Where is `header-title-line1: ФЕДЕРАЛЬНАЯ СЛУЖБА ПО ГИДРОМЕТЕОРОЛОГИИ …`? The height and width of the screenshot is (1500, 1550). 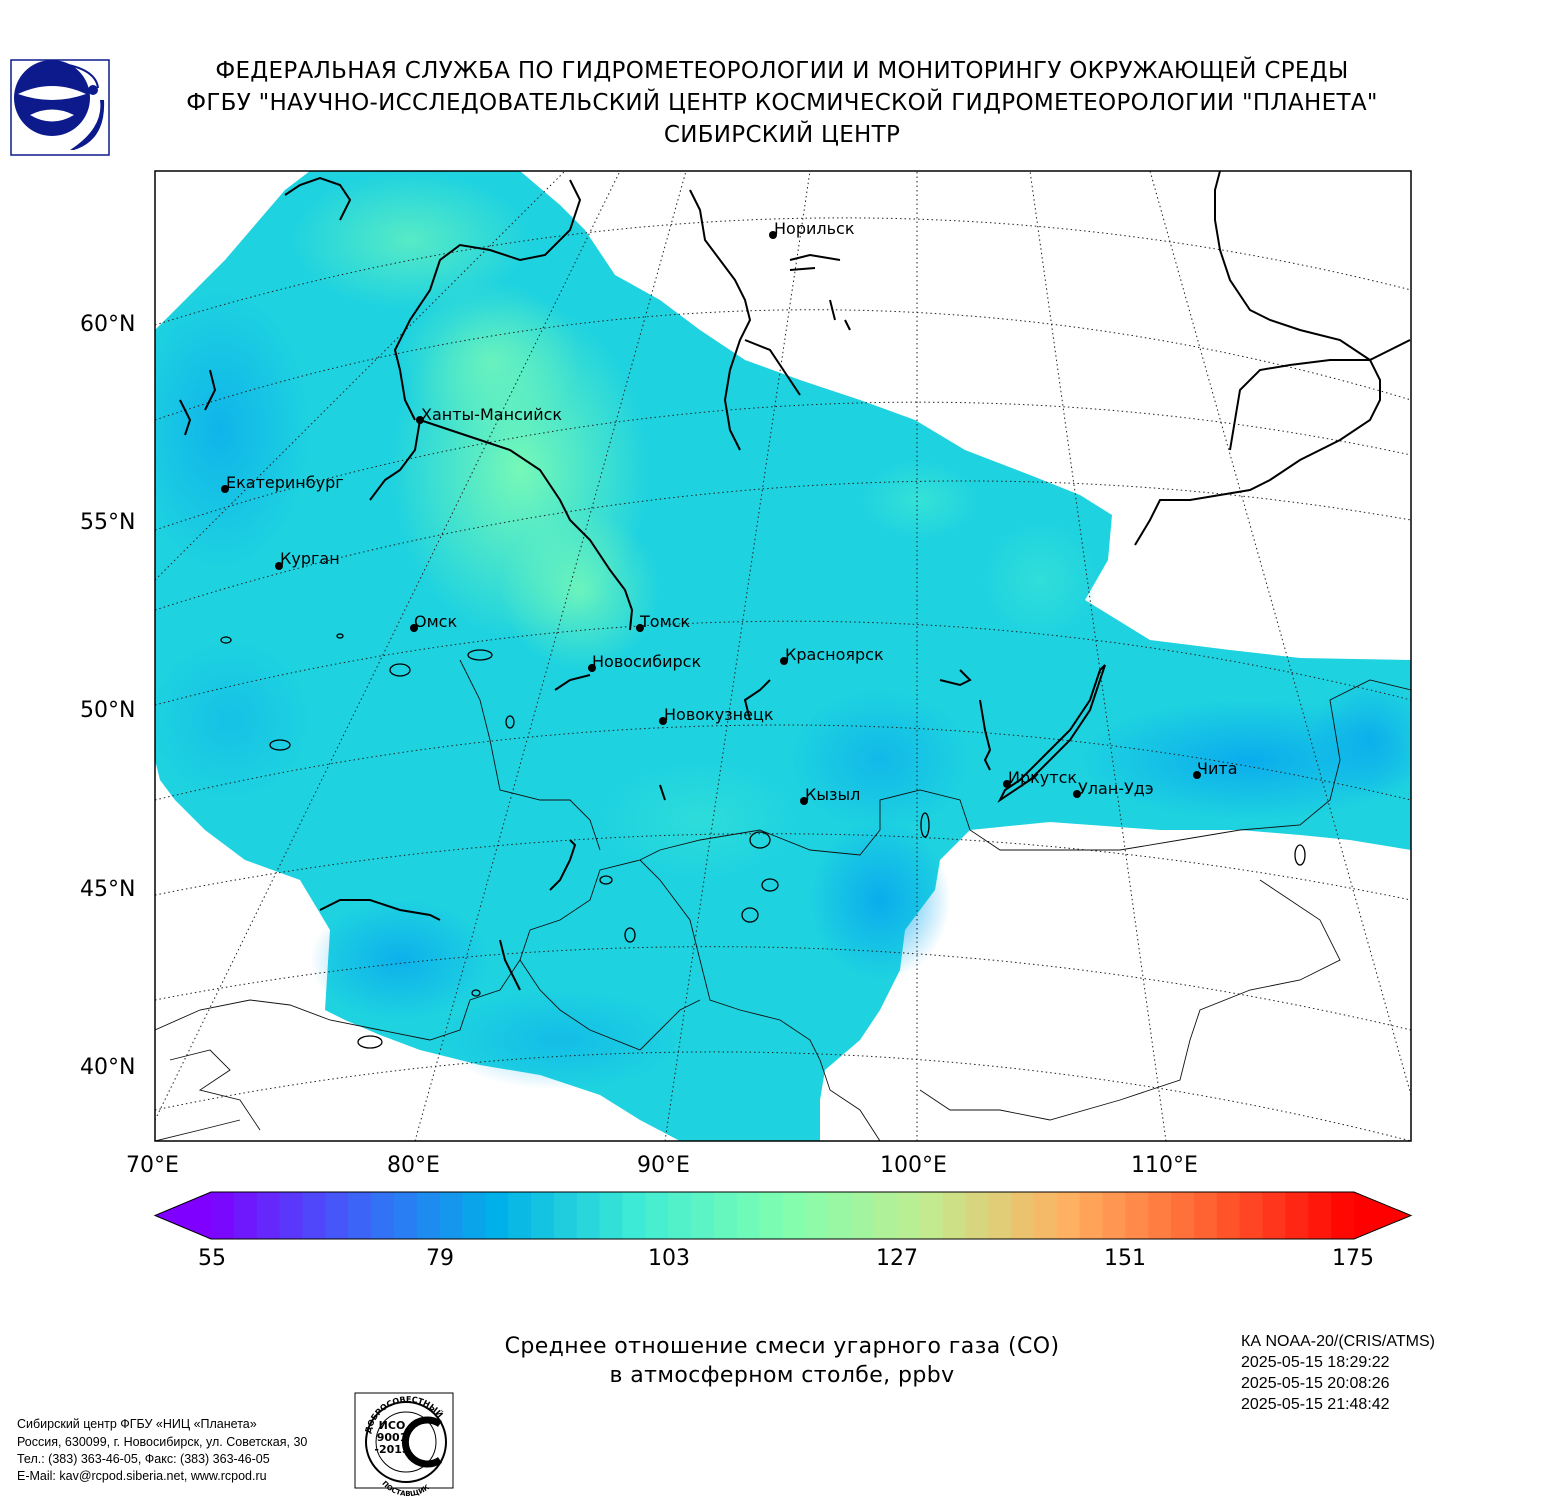
header-title-line1: ФЕДЕРАЛЬНАЯ СЛУЖБА ПО ГИДРОМЕТЕОРОЛОГИИ … is located at coordinates (782, 71).